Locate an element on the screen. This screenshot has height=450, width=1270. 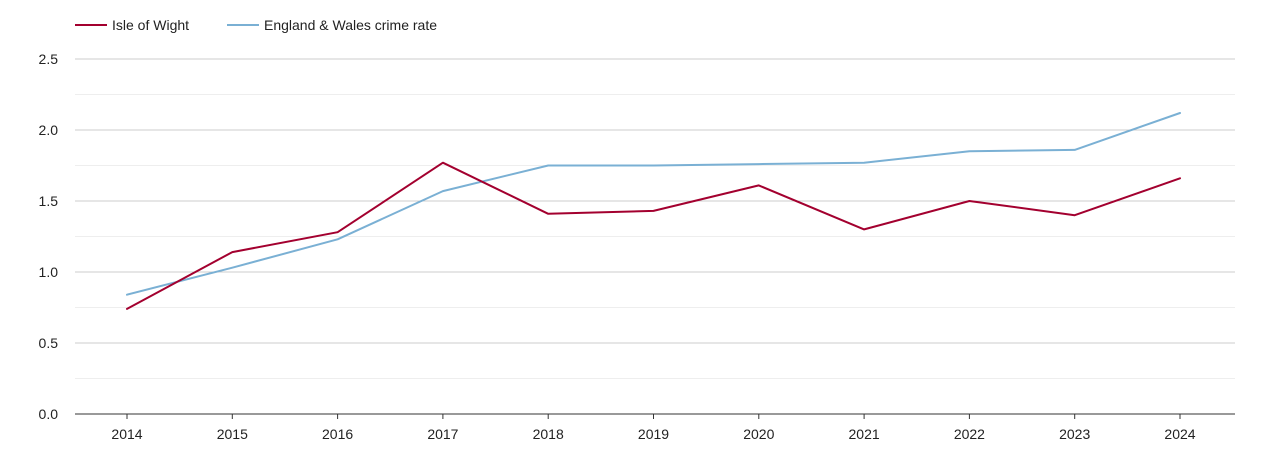
legend-item-england-wales: England & Wales crime rate is located at coordinates (332, 25).